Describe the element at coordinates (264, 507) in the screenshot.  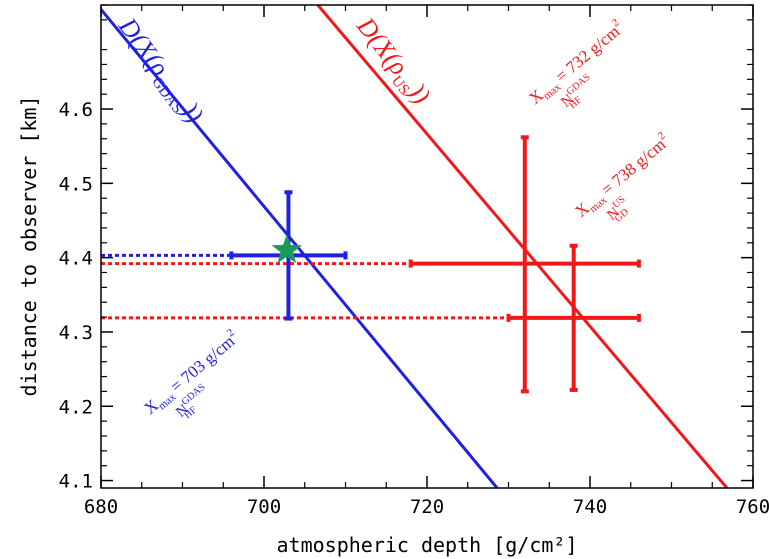
I see `x-tick-label: 700` at that location.